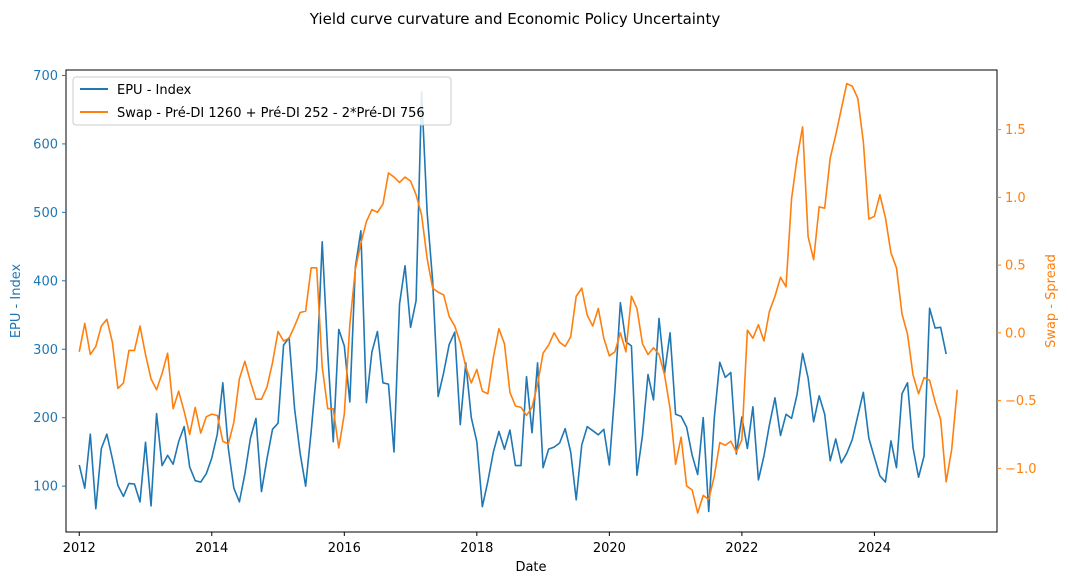 This screenshot has width=1068, height=585. What do you see at coordinates (211, 548) in the screenshot?
I see `x-tick-label: 2014` at bounding box center [211, 548].